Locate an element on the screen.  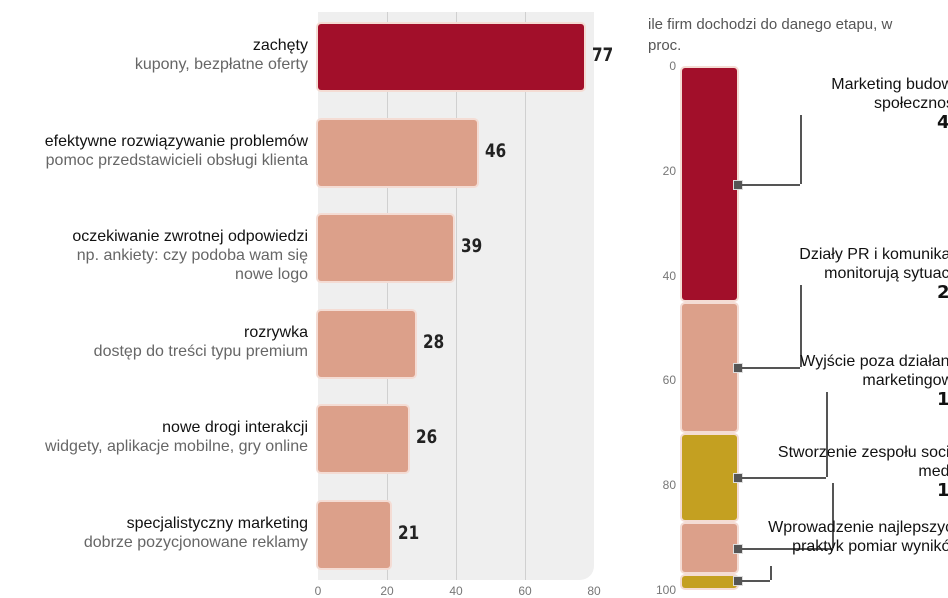
category-title: zachęty is located at coordinates (280, 45).